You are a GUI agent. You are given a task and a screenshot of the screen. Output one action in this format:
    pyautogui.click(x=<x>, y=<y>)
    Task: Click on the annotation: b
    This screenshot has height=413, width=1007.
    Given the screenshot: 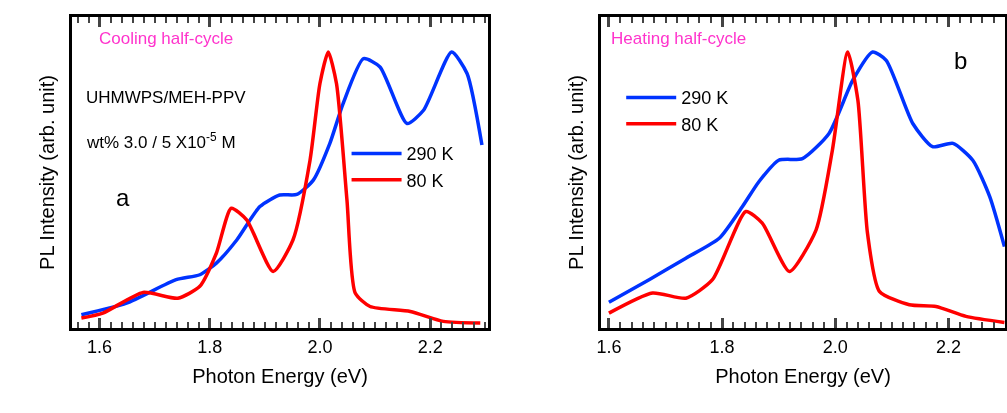 What is the action you would take?
    pyautogui.click(x=961, y=60)
    